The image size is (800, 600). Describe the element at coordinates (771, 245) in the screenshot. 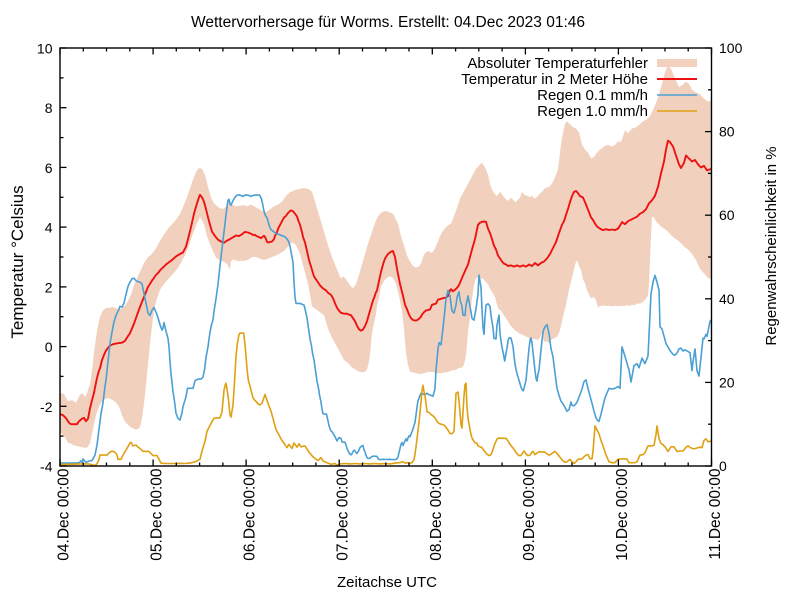

I see `svg-text: Regenwahrscheinlichkeit in %` at that location.